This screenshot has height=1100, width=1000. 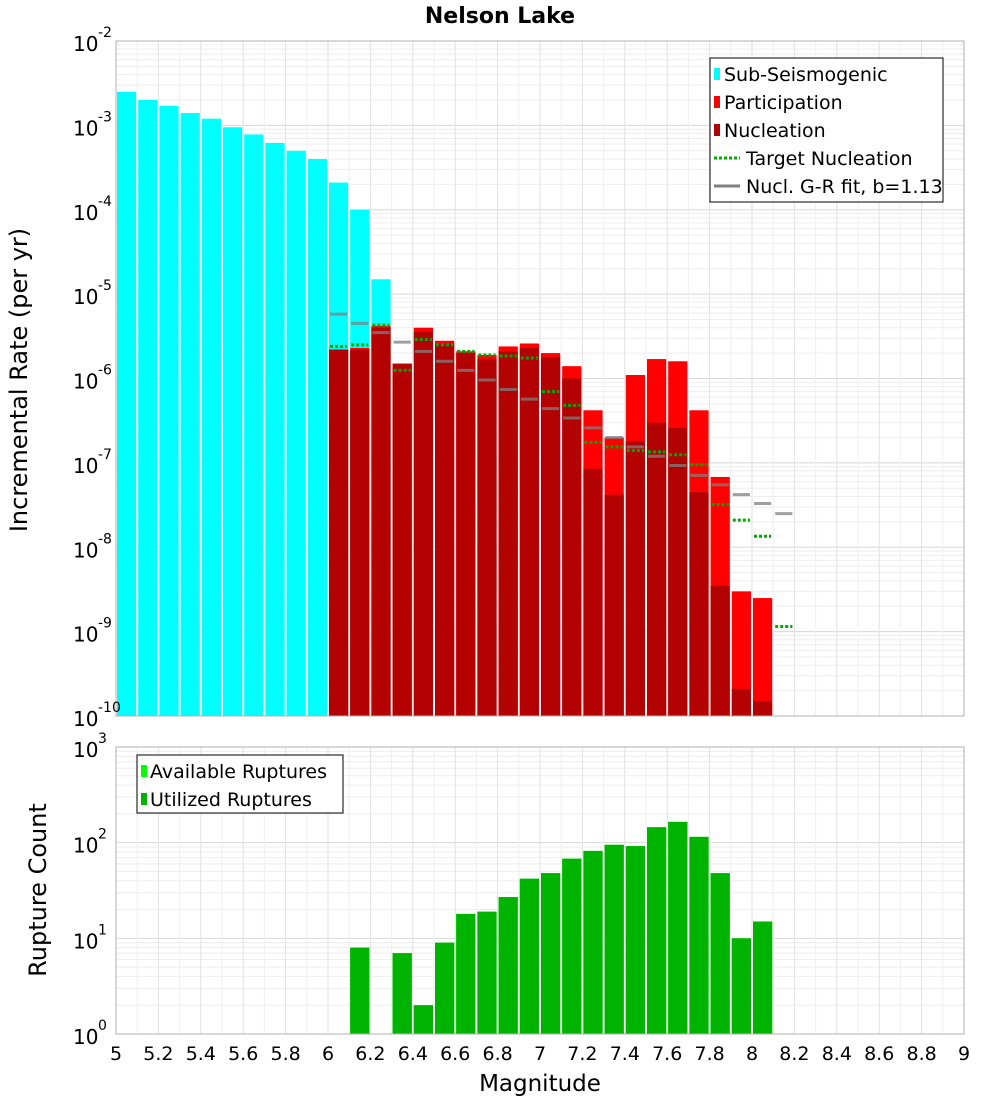 I want to click on legend-label: Participation, so click(x=783, y=103).